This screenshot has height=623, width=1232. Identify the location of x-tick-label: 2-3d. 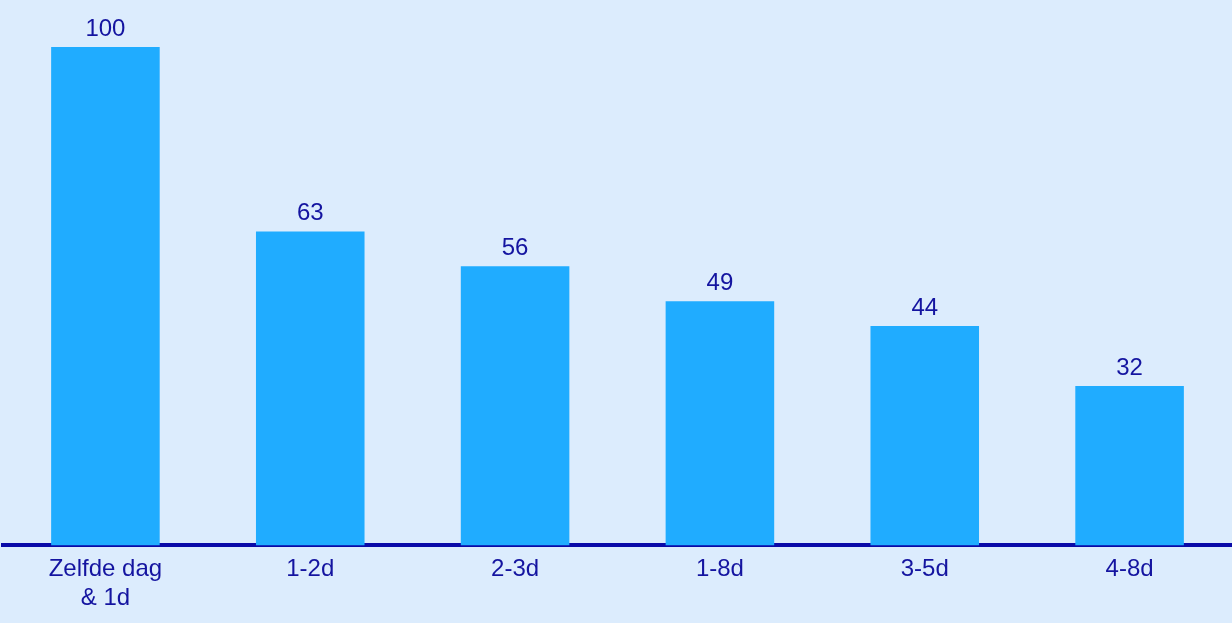
(515, 568).